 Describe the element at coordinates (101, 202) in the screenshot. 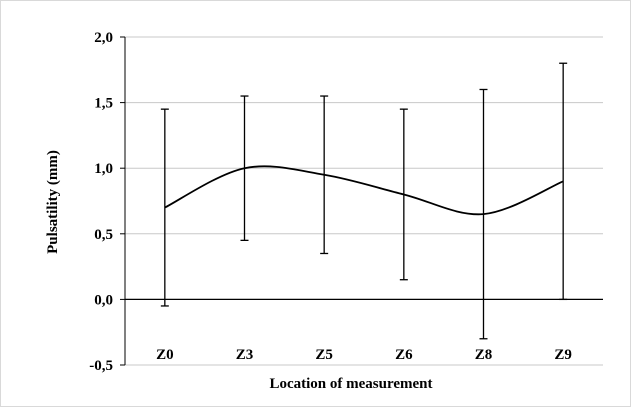

I see `y-tick-labels: -0,5 0,0 0,5 1,0 1,5 2,0` at that location.